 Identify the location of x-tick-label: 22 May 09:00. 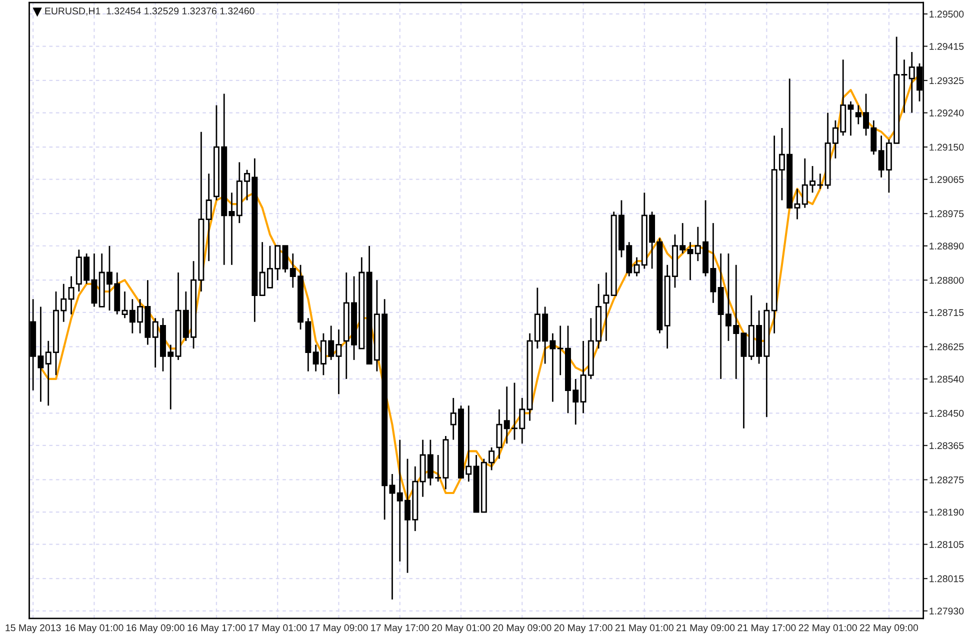
(889, 629).